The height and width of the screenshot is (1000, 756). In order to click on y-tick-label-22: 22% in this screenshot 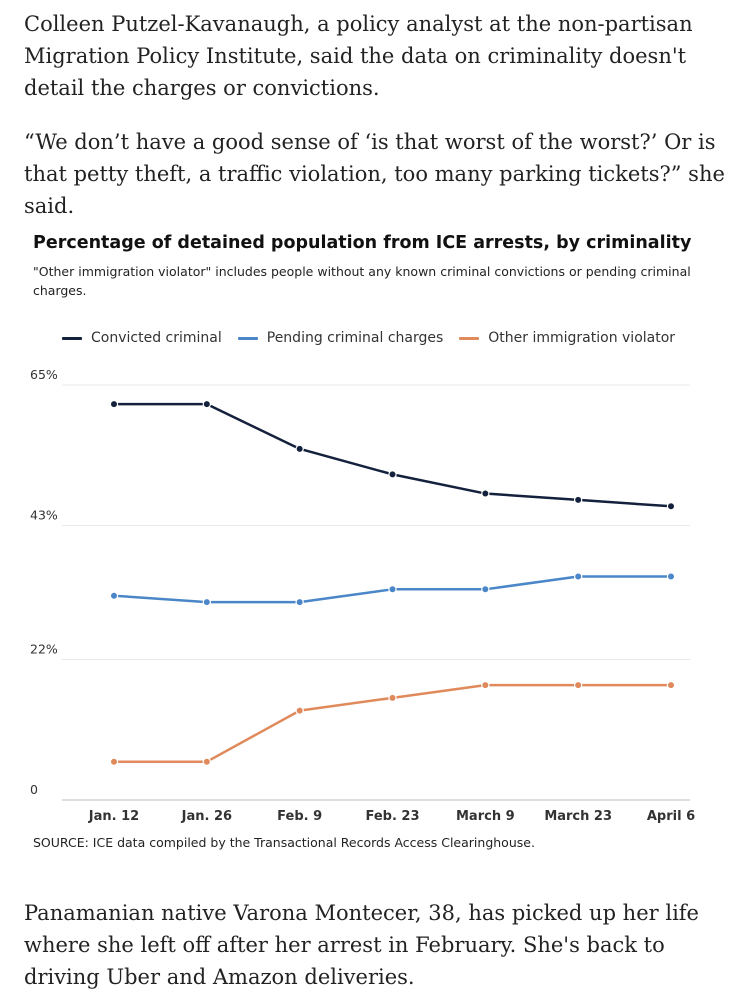, I will do `click(44, 649)`.